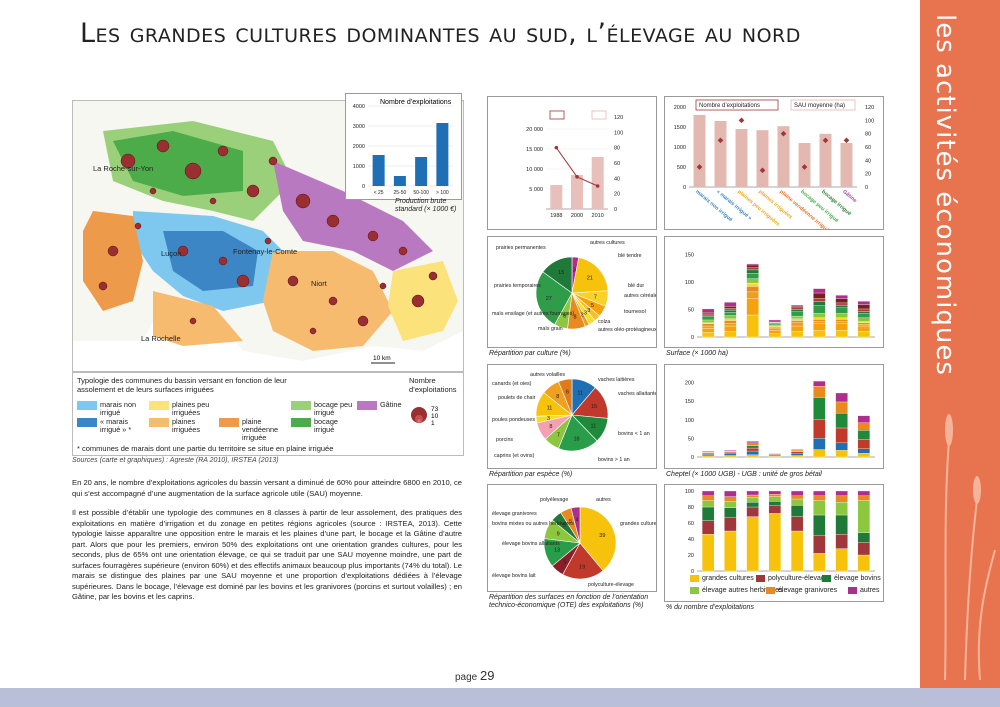  What do you see at coordinates (575, 525) in the screenshot?
I see `pie-slice` at bounding box center [575, 525].